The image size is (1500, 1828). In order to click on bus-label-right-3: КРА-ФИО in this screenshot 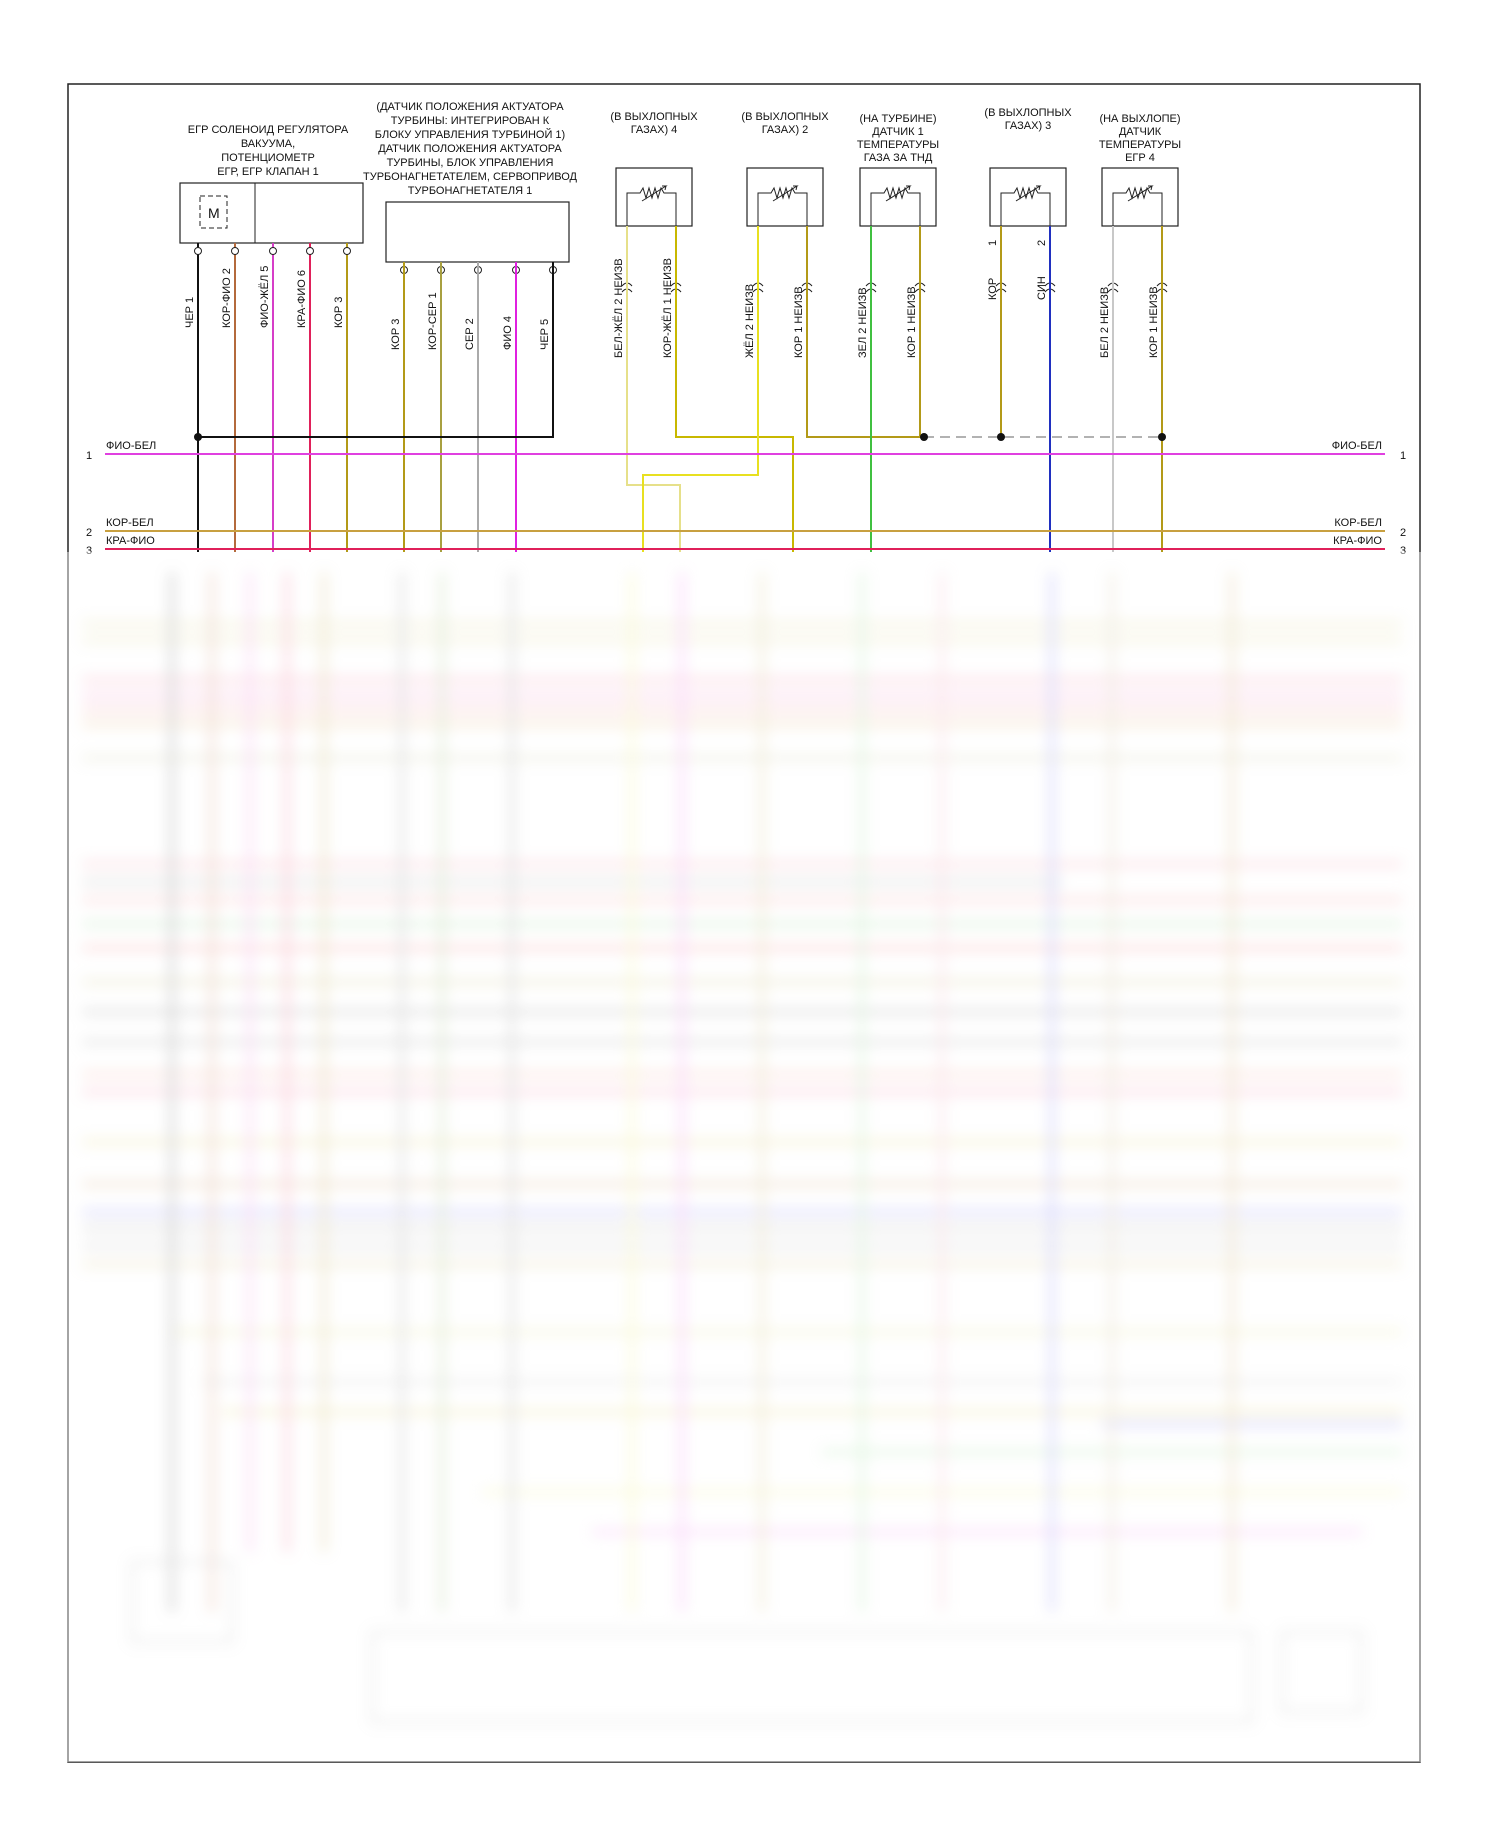, I will do `click(1357, 541)`.